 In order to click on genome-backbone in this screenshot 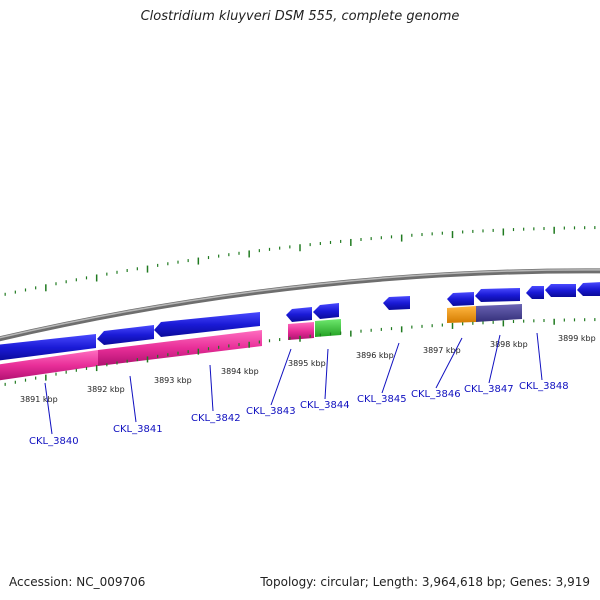, I will do `click(300, 305)`.